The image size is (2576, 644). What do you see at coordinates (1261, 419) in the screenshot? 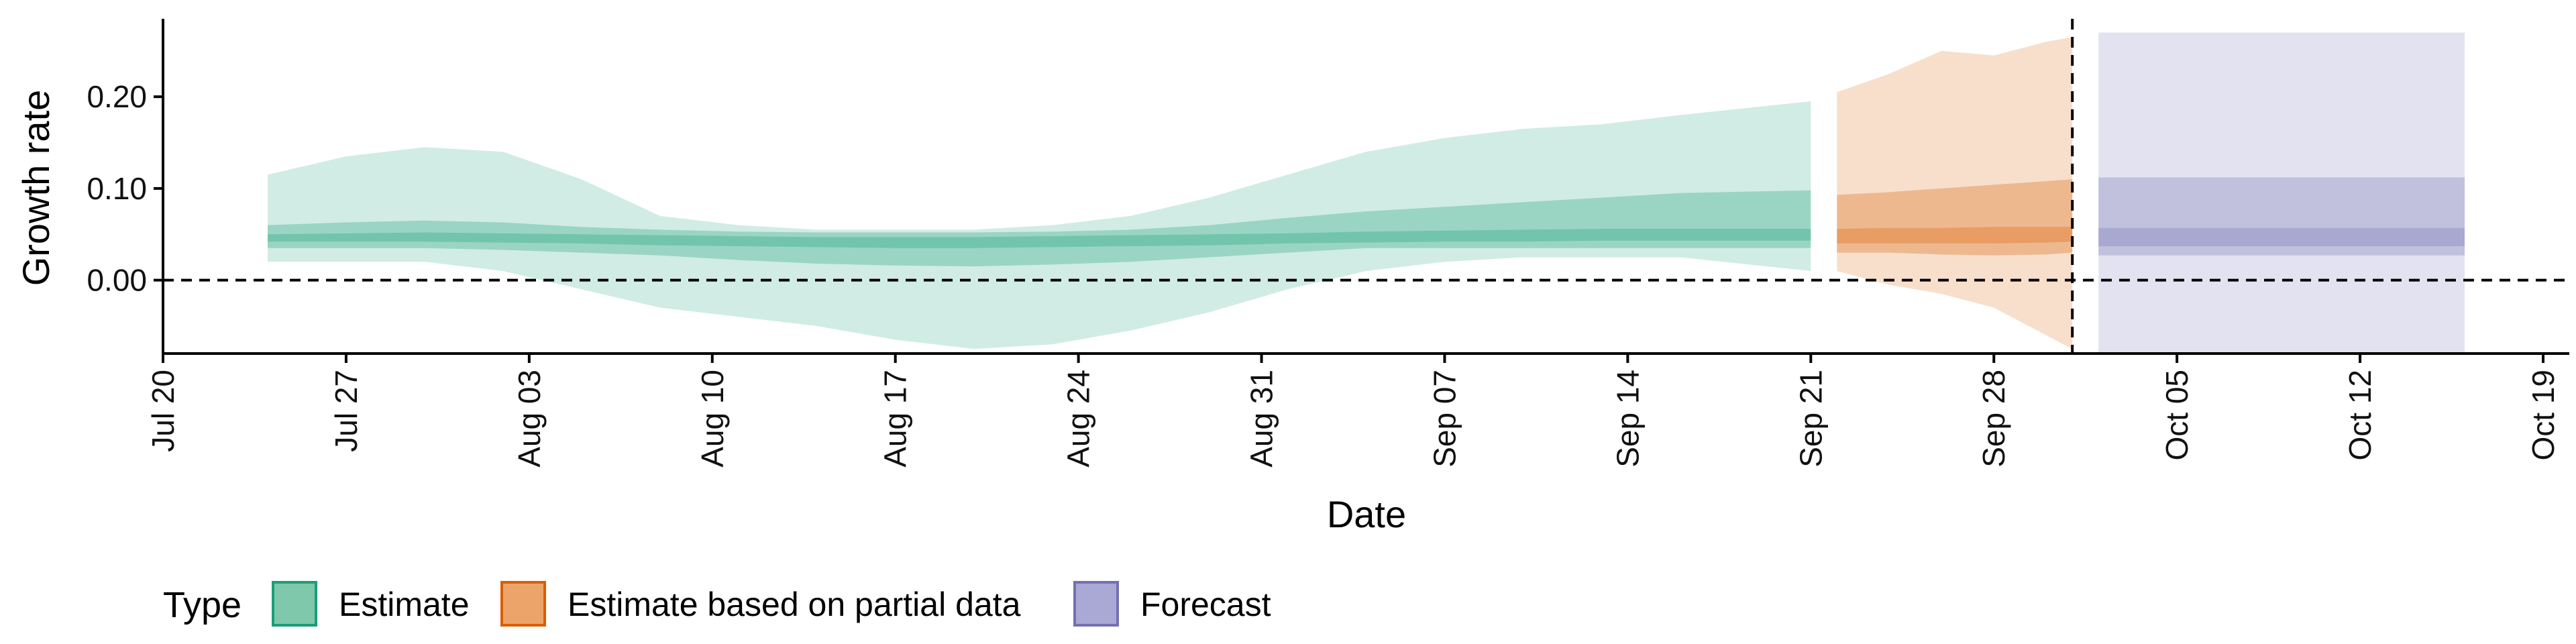
I see `x-tick-label: Aug 31` at bounding box center [1261, 419].